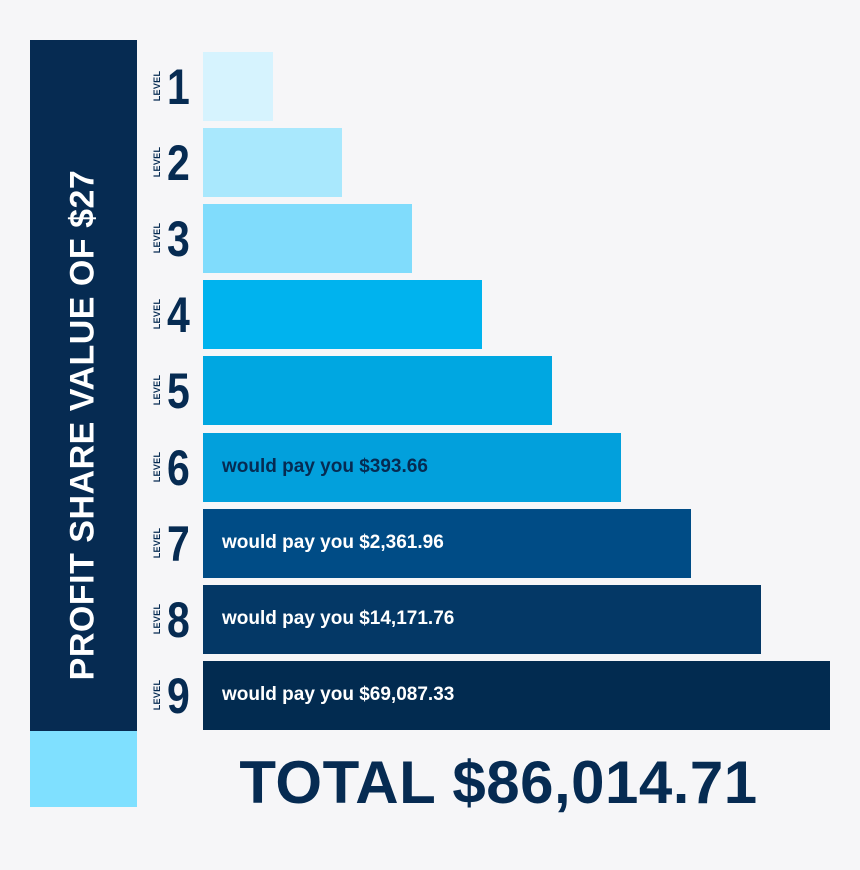  What do you see at coordinates (338, 619) in the screenshot?
I see `bar-label-8: would pay you $14,171.76` at bounding box center [338, 619].